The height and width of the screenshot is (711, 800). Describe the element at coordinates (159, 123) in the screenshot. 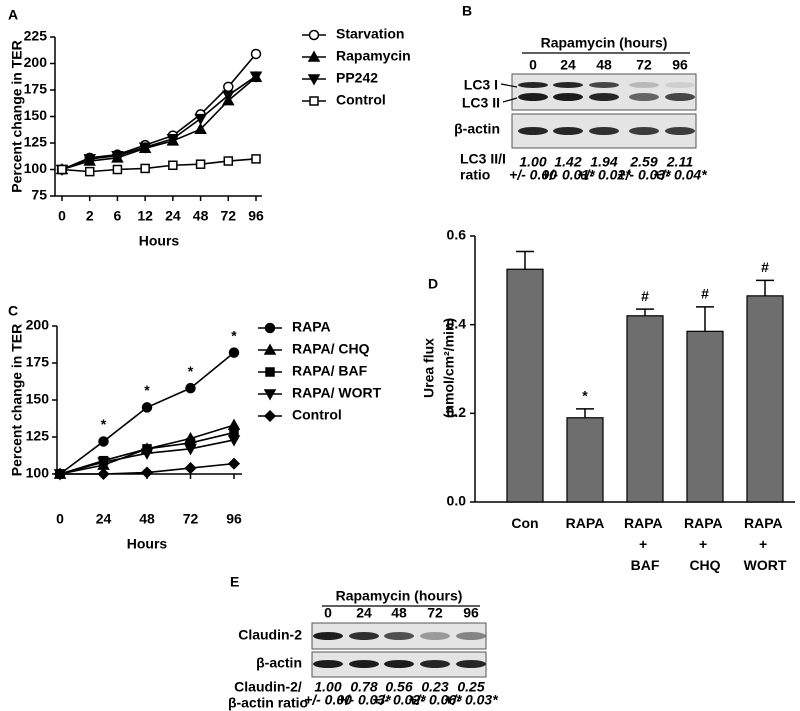

I see `series-line` at that location.